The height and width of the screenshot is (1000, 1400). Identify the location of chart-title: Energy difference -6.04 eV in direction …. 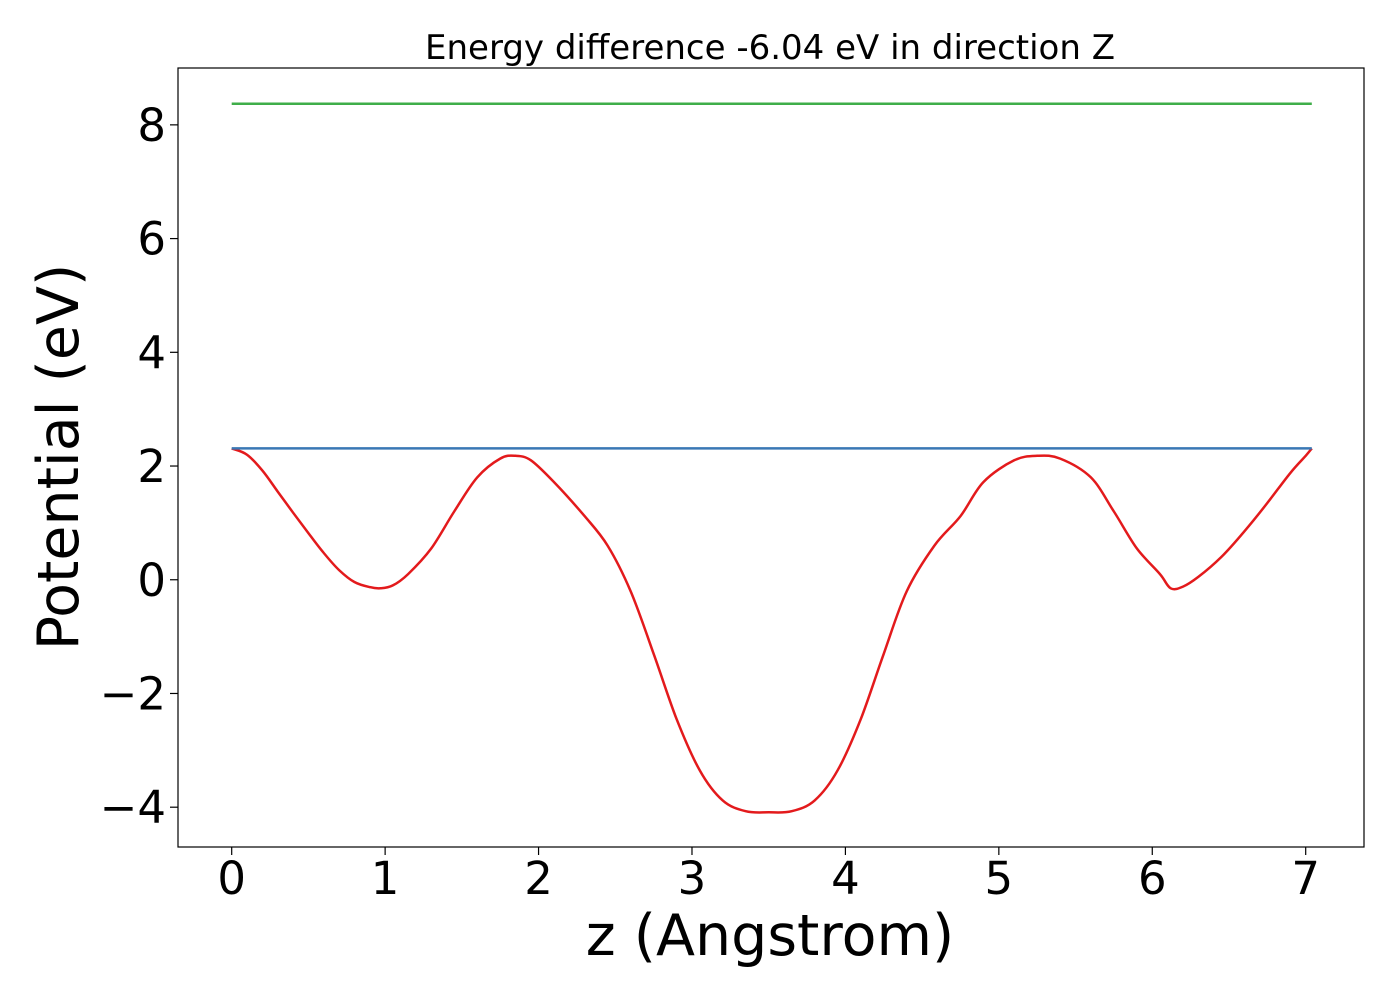
(770, 48).